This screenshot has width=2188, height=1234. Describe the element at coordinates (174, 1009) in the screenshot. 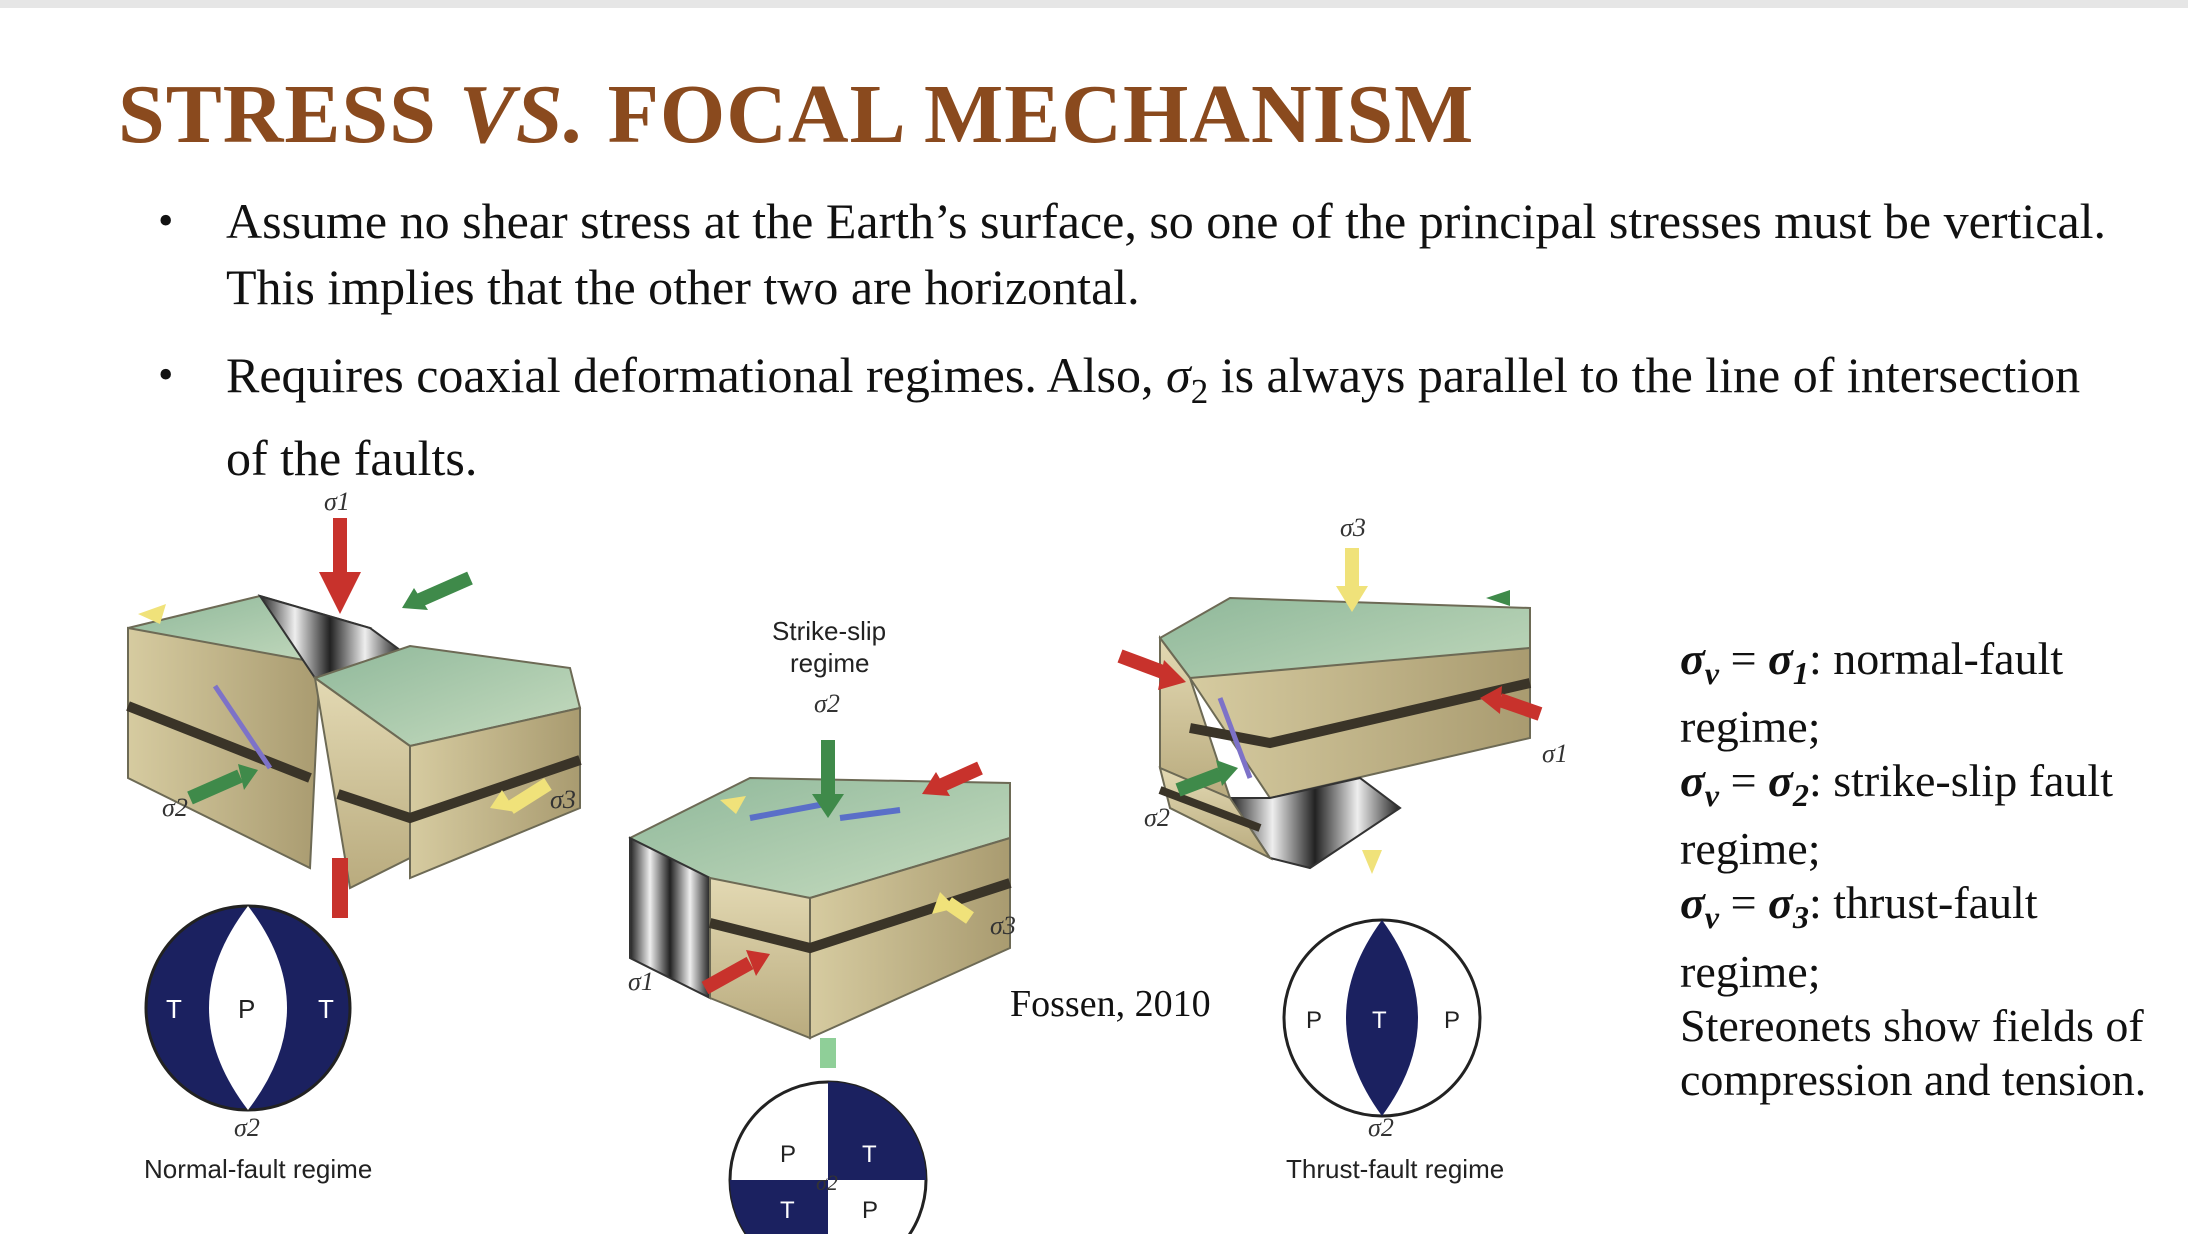

I see `normal-net-left: T` at that location.